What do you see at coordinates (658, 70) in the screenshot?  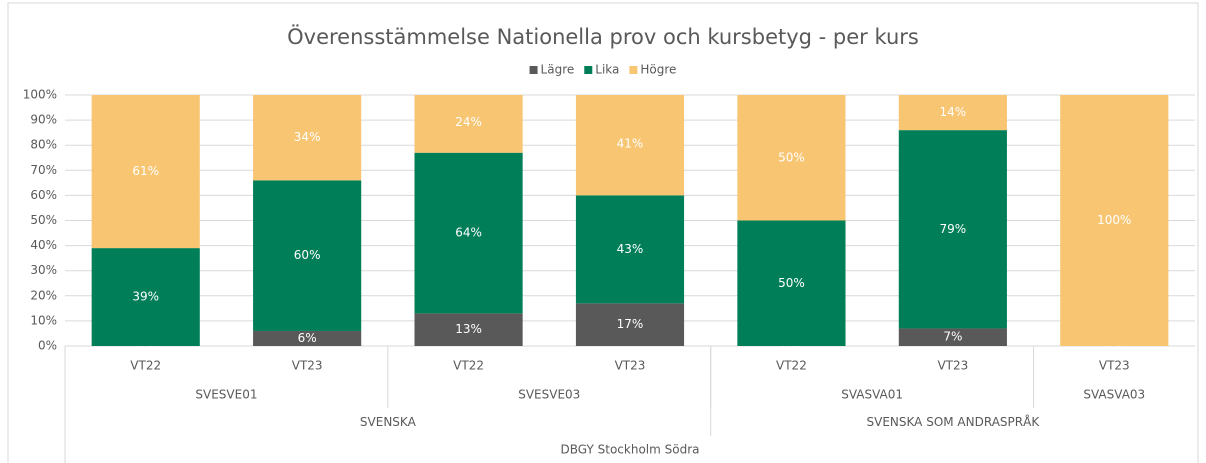 I see `legend-label: Högre` at bounding box center [658, 70].